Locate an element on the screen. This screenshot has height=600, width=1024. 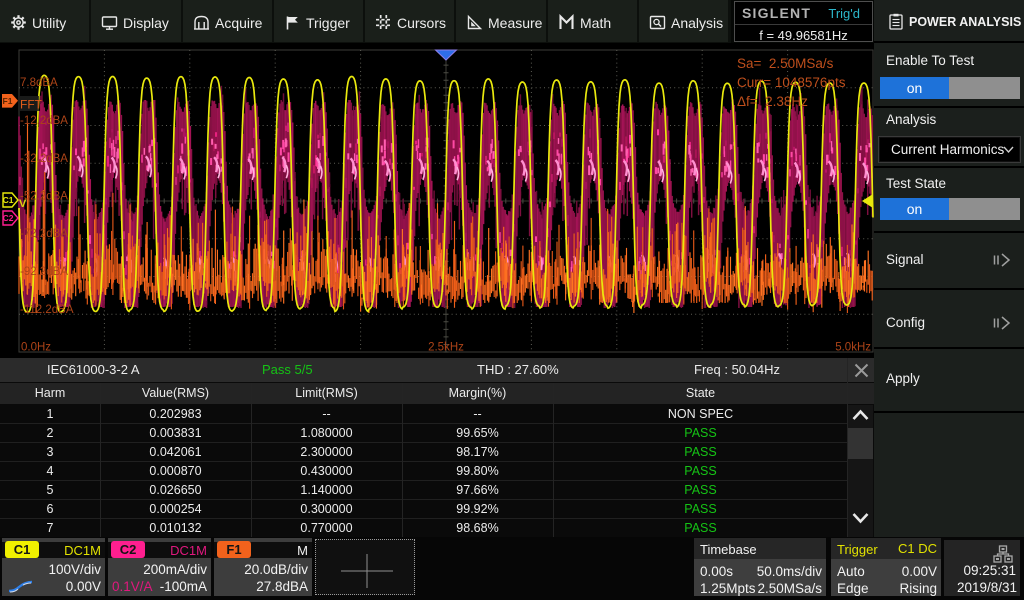
svg-text: -72.2dBA is located at coordinates (44, 234).